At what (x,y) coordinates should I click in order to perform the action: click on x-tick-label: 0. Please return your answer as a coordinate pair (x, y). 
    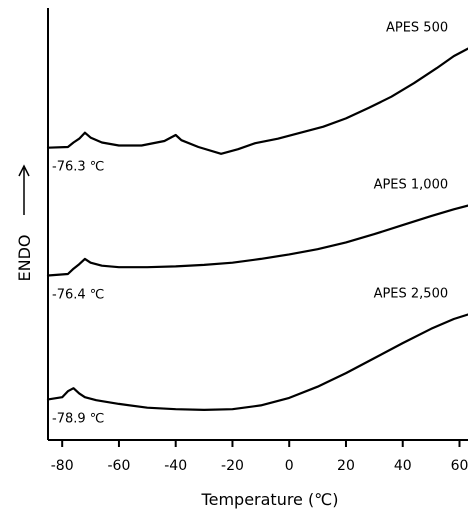
    Looking at the image, I should click on (289, 466).